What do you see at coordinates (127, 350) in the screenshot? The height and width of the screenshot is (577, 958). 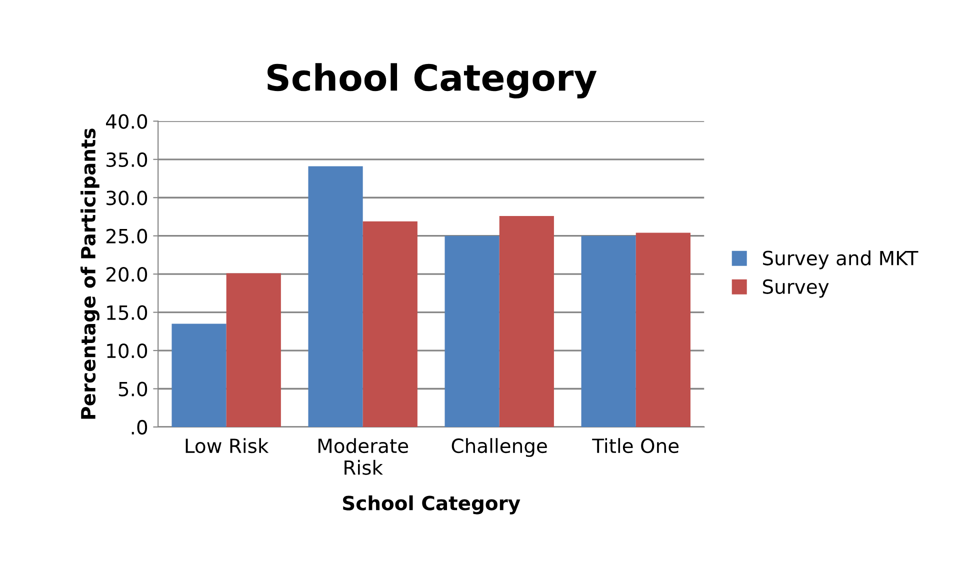 I see `y-tick-label: 10.0` at bounding box center [127, 350].